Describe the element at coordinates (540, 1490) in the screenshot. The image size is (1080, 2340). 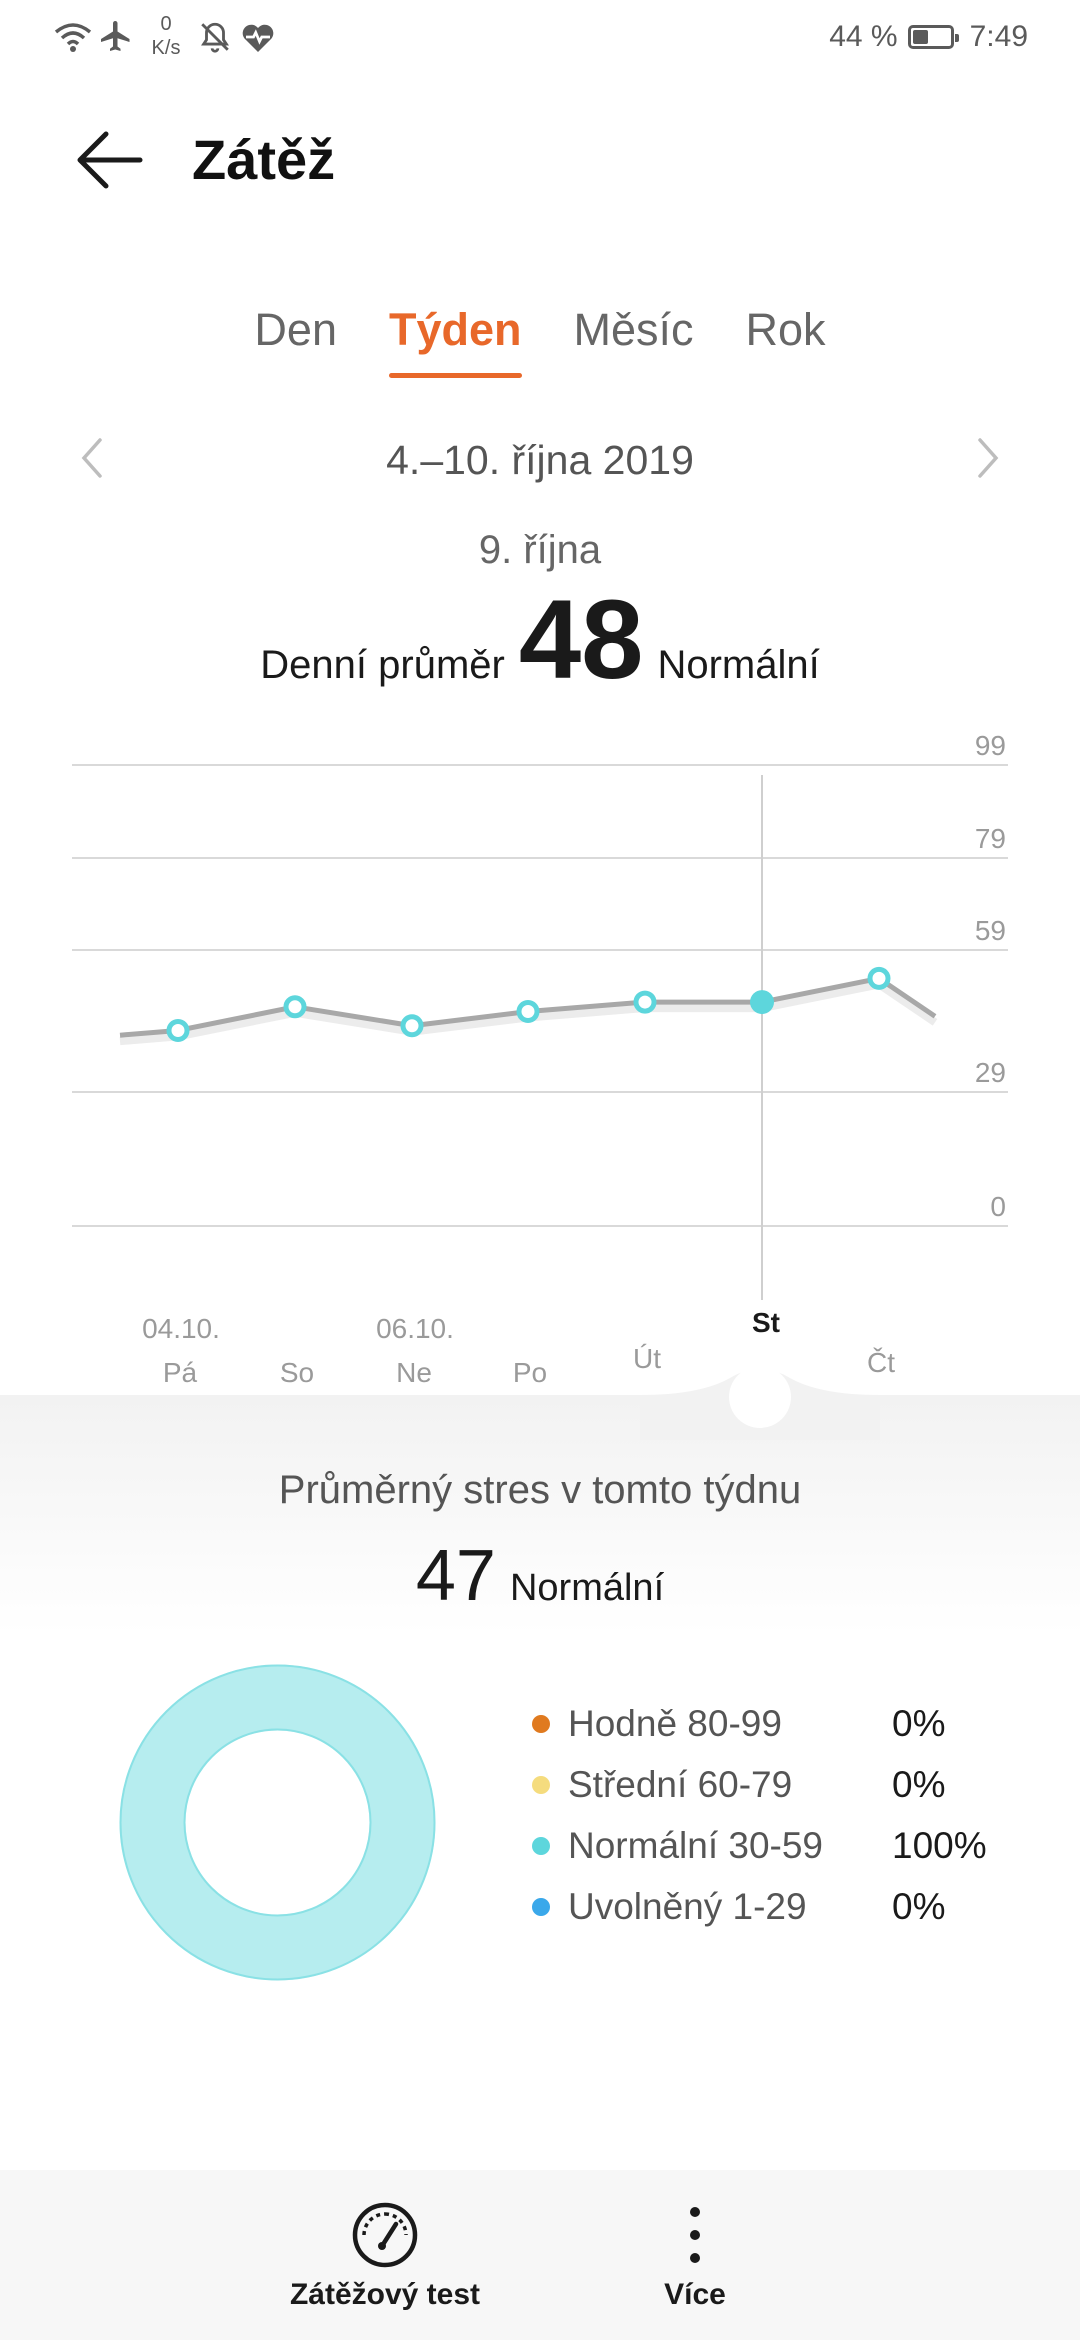
I see `week-summary-title: Průměrný stres v tomto týdnu` at that location.